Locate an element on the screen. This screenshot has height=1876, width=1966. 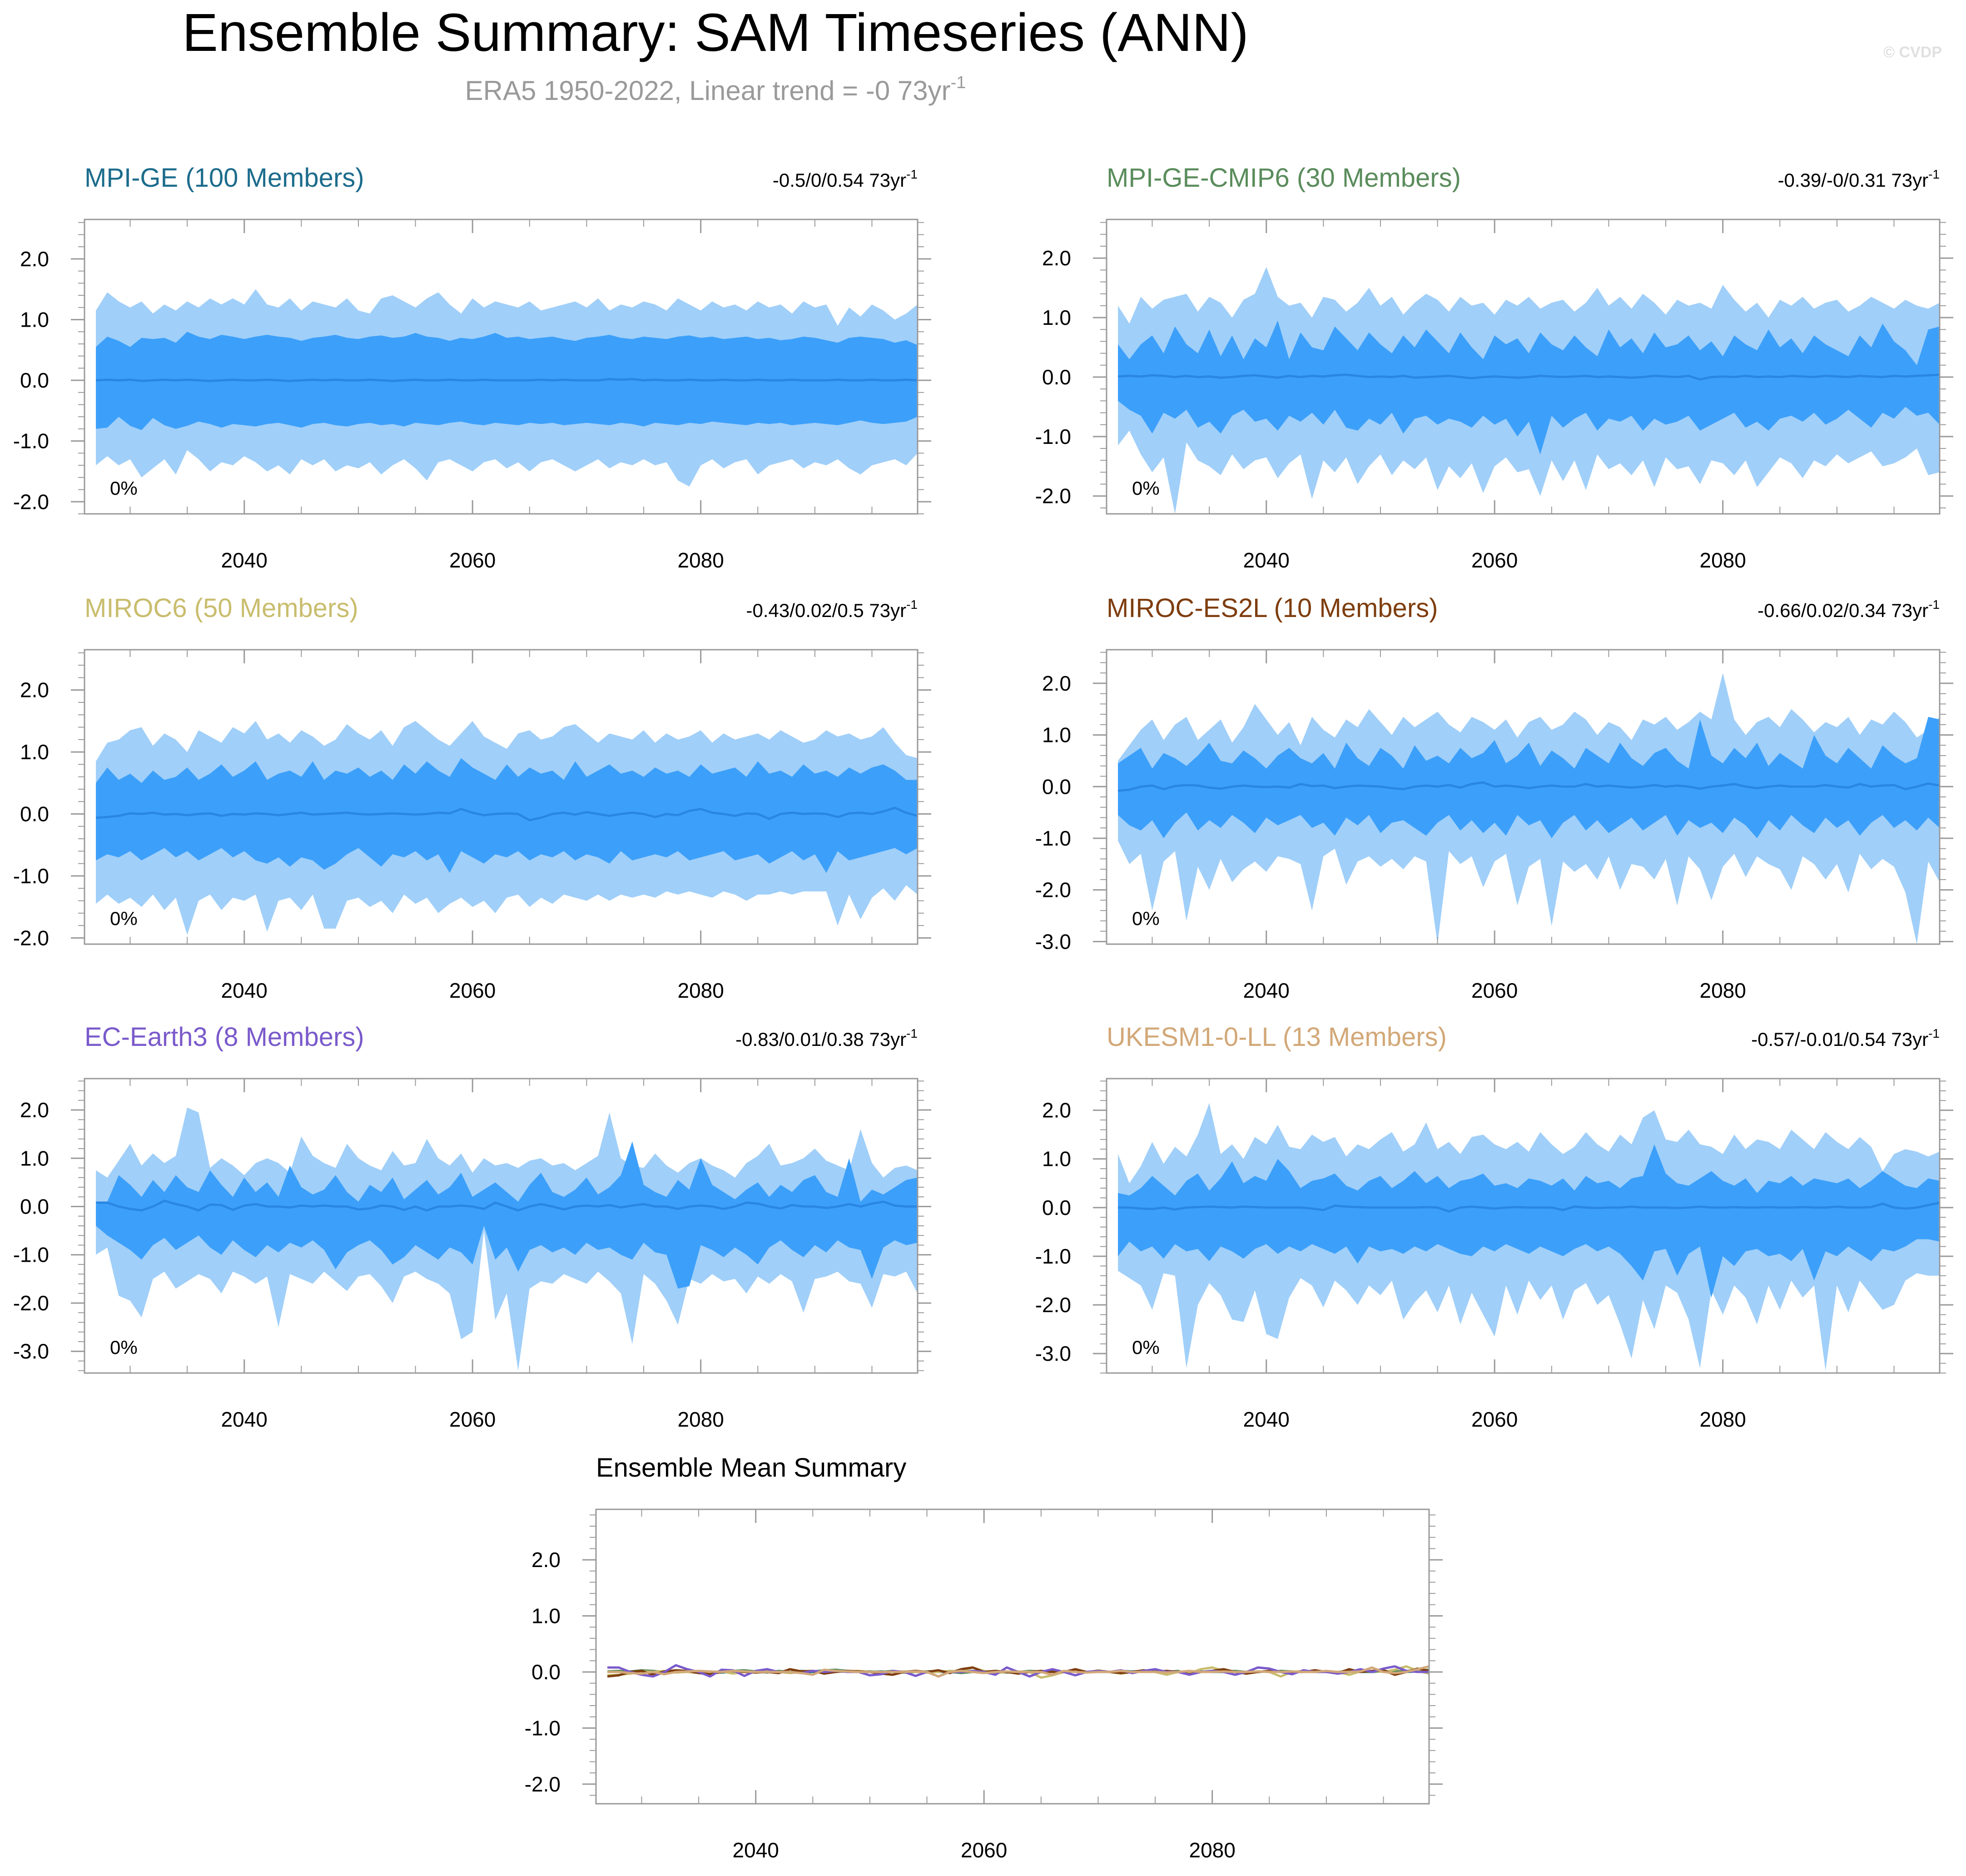
panel-title: Ensemble Mean Summary is located at coordinates (751, 1468).